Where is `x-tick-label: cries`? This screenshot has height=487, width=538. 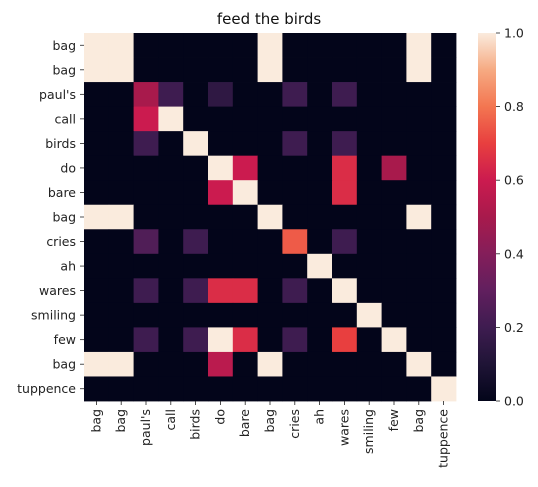
x-tick-label: cries is located at coordinates (294, 424).